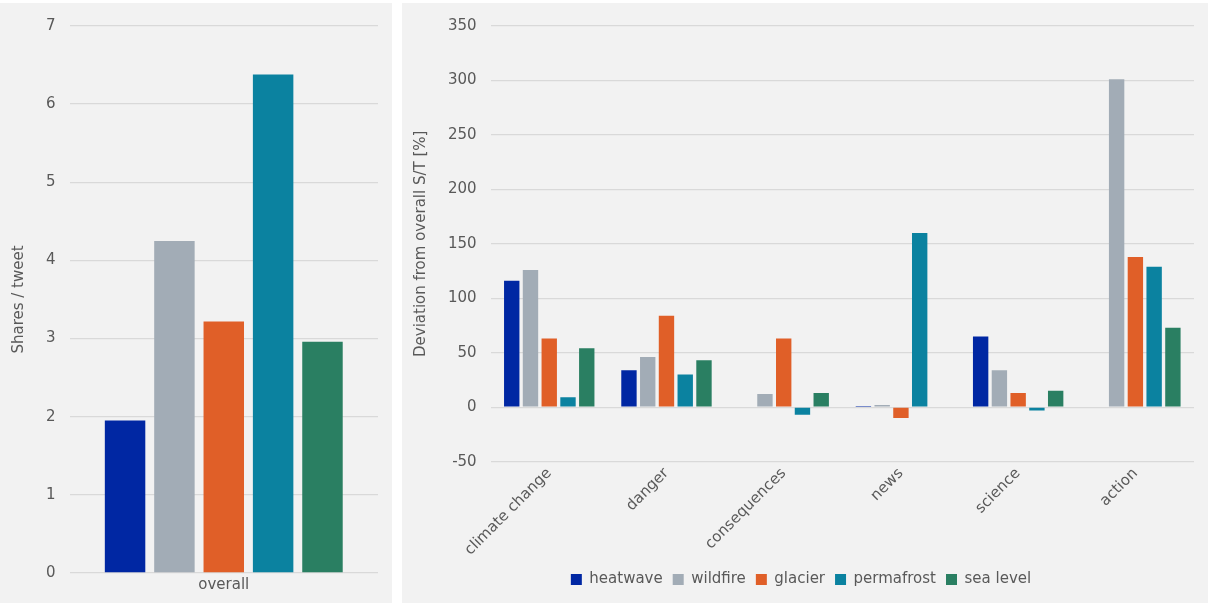 The width and height of the screenshot is (1208, 606). I want to click on y-tick-label: 1, so click(51, 493).